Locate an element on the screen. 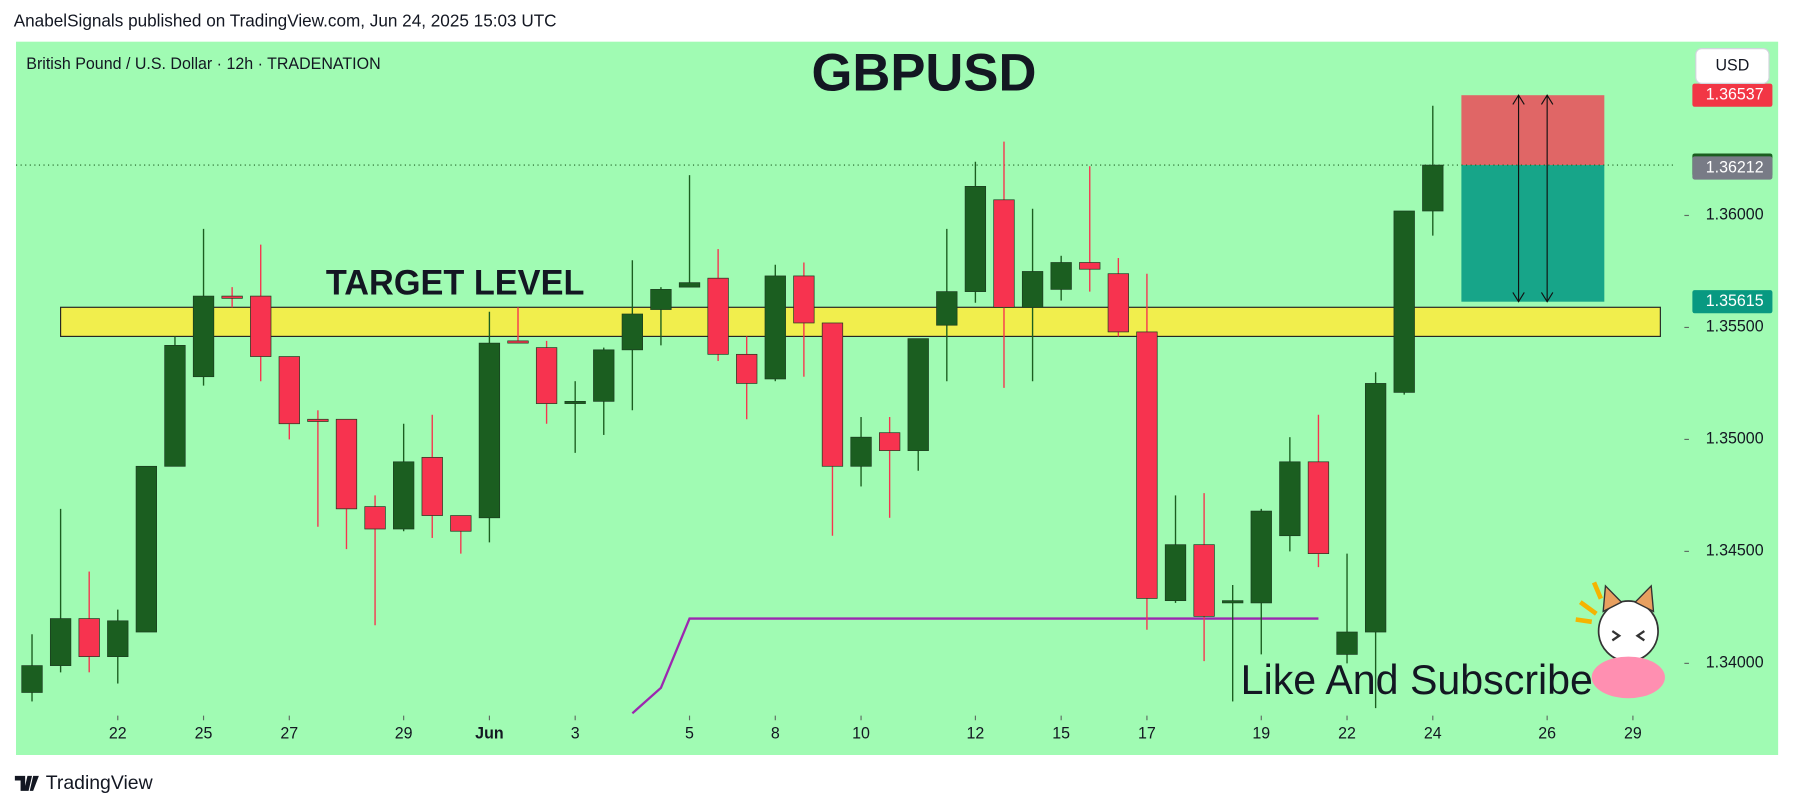 The image size is (1793, 799). price-label: 1.35615 is located at coordinates (1735, 301).